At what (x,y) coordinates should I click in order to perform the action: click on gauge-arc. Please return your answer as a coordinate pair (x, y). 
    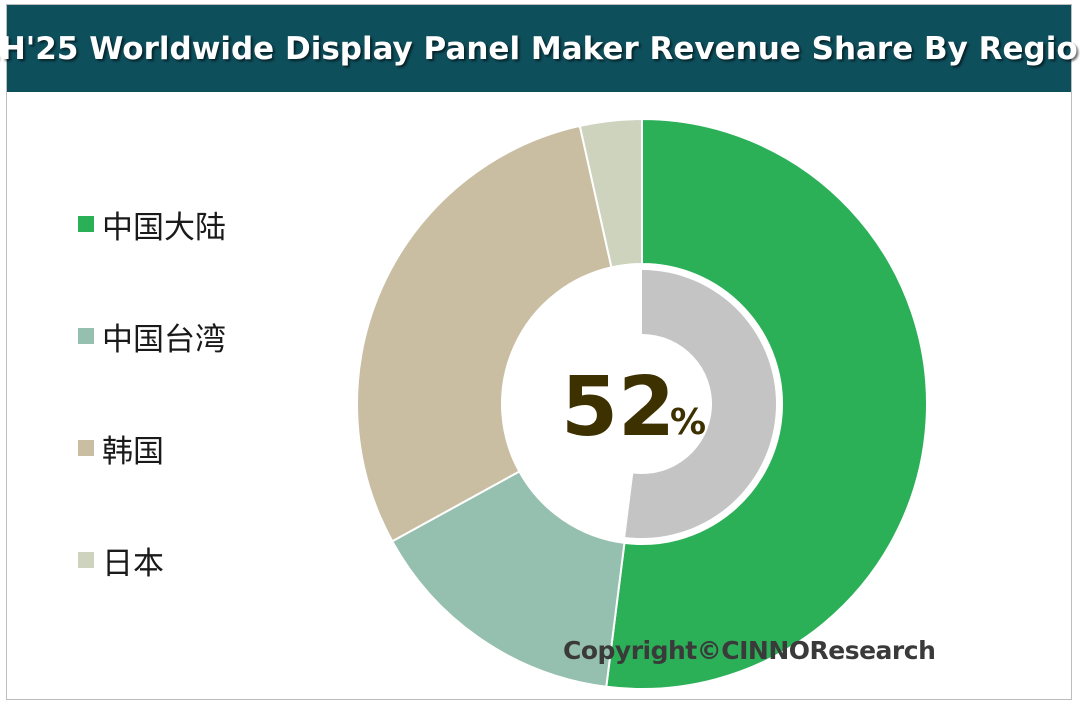
    Looking at the image, I should click on (700, 404).